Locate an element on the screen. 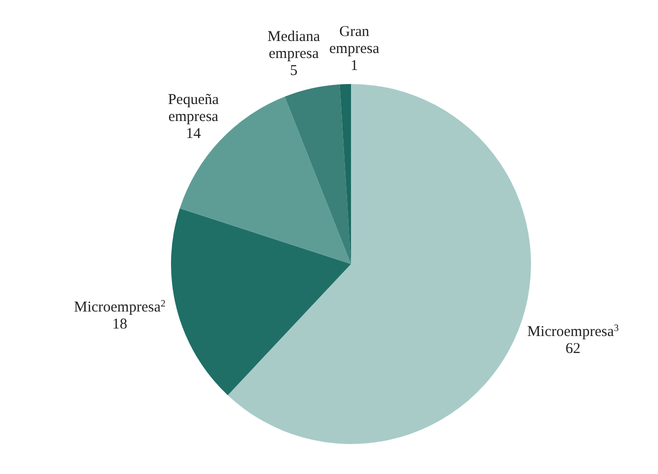 This screenshot has height=474, width=658. data-label: 18 is located at coordinates (120, 324).